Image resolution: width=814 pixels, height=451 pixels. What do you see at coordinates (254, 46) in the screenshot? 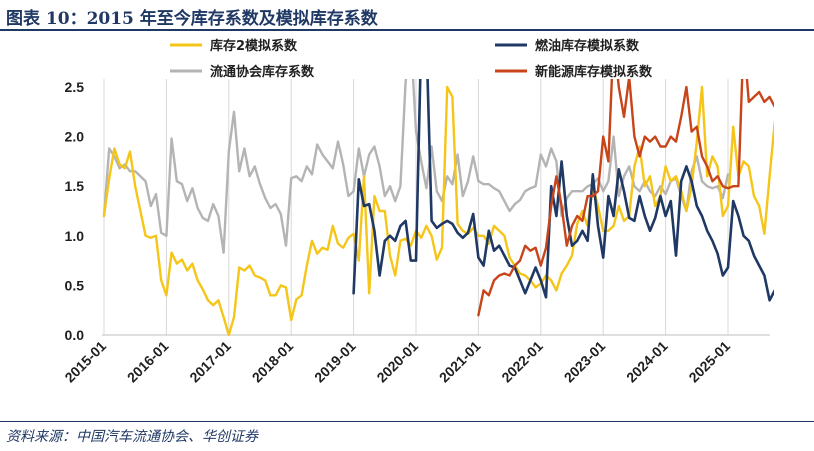
I see `legend-label-model2-coefficient: 库存2模拟系数` at bounding box center [254, 46].